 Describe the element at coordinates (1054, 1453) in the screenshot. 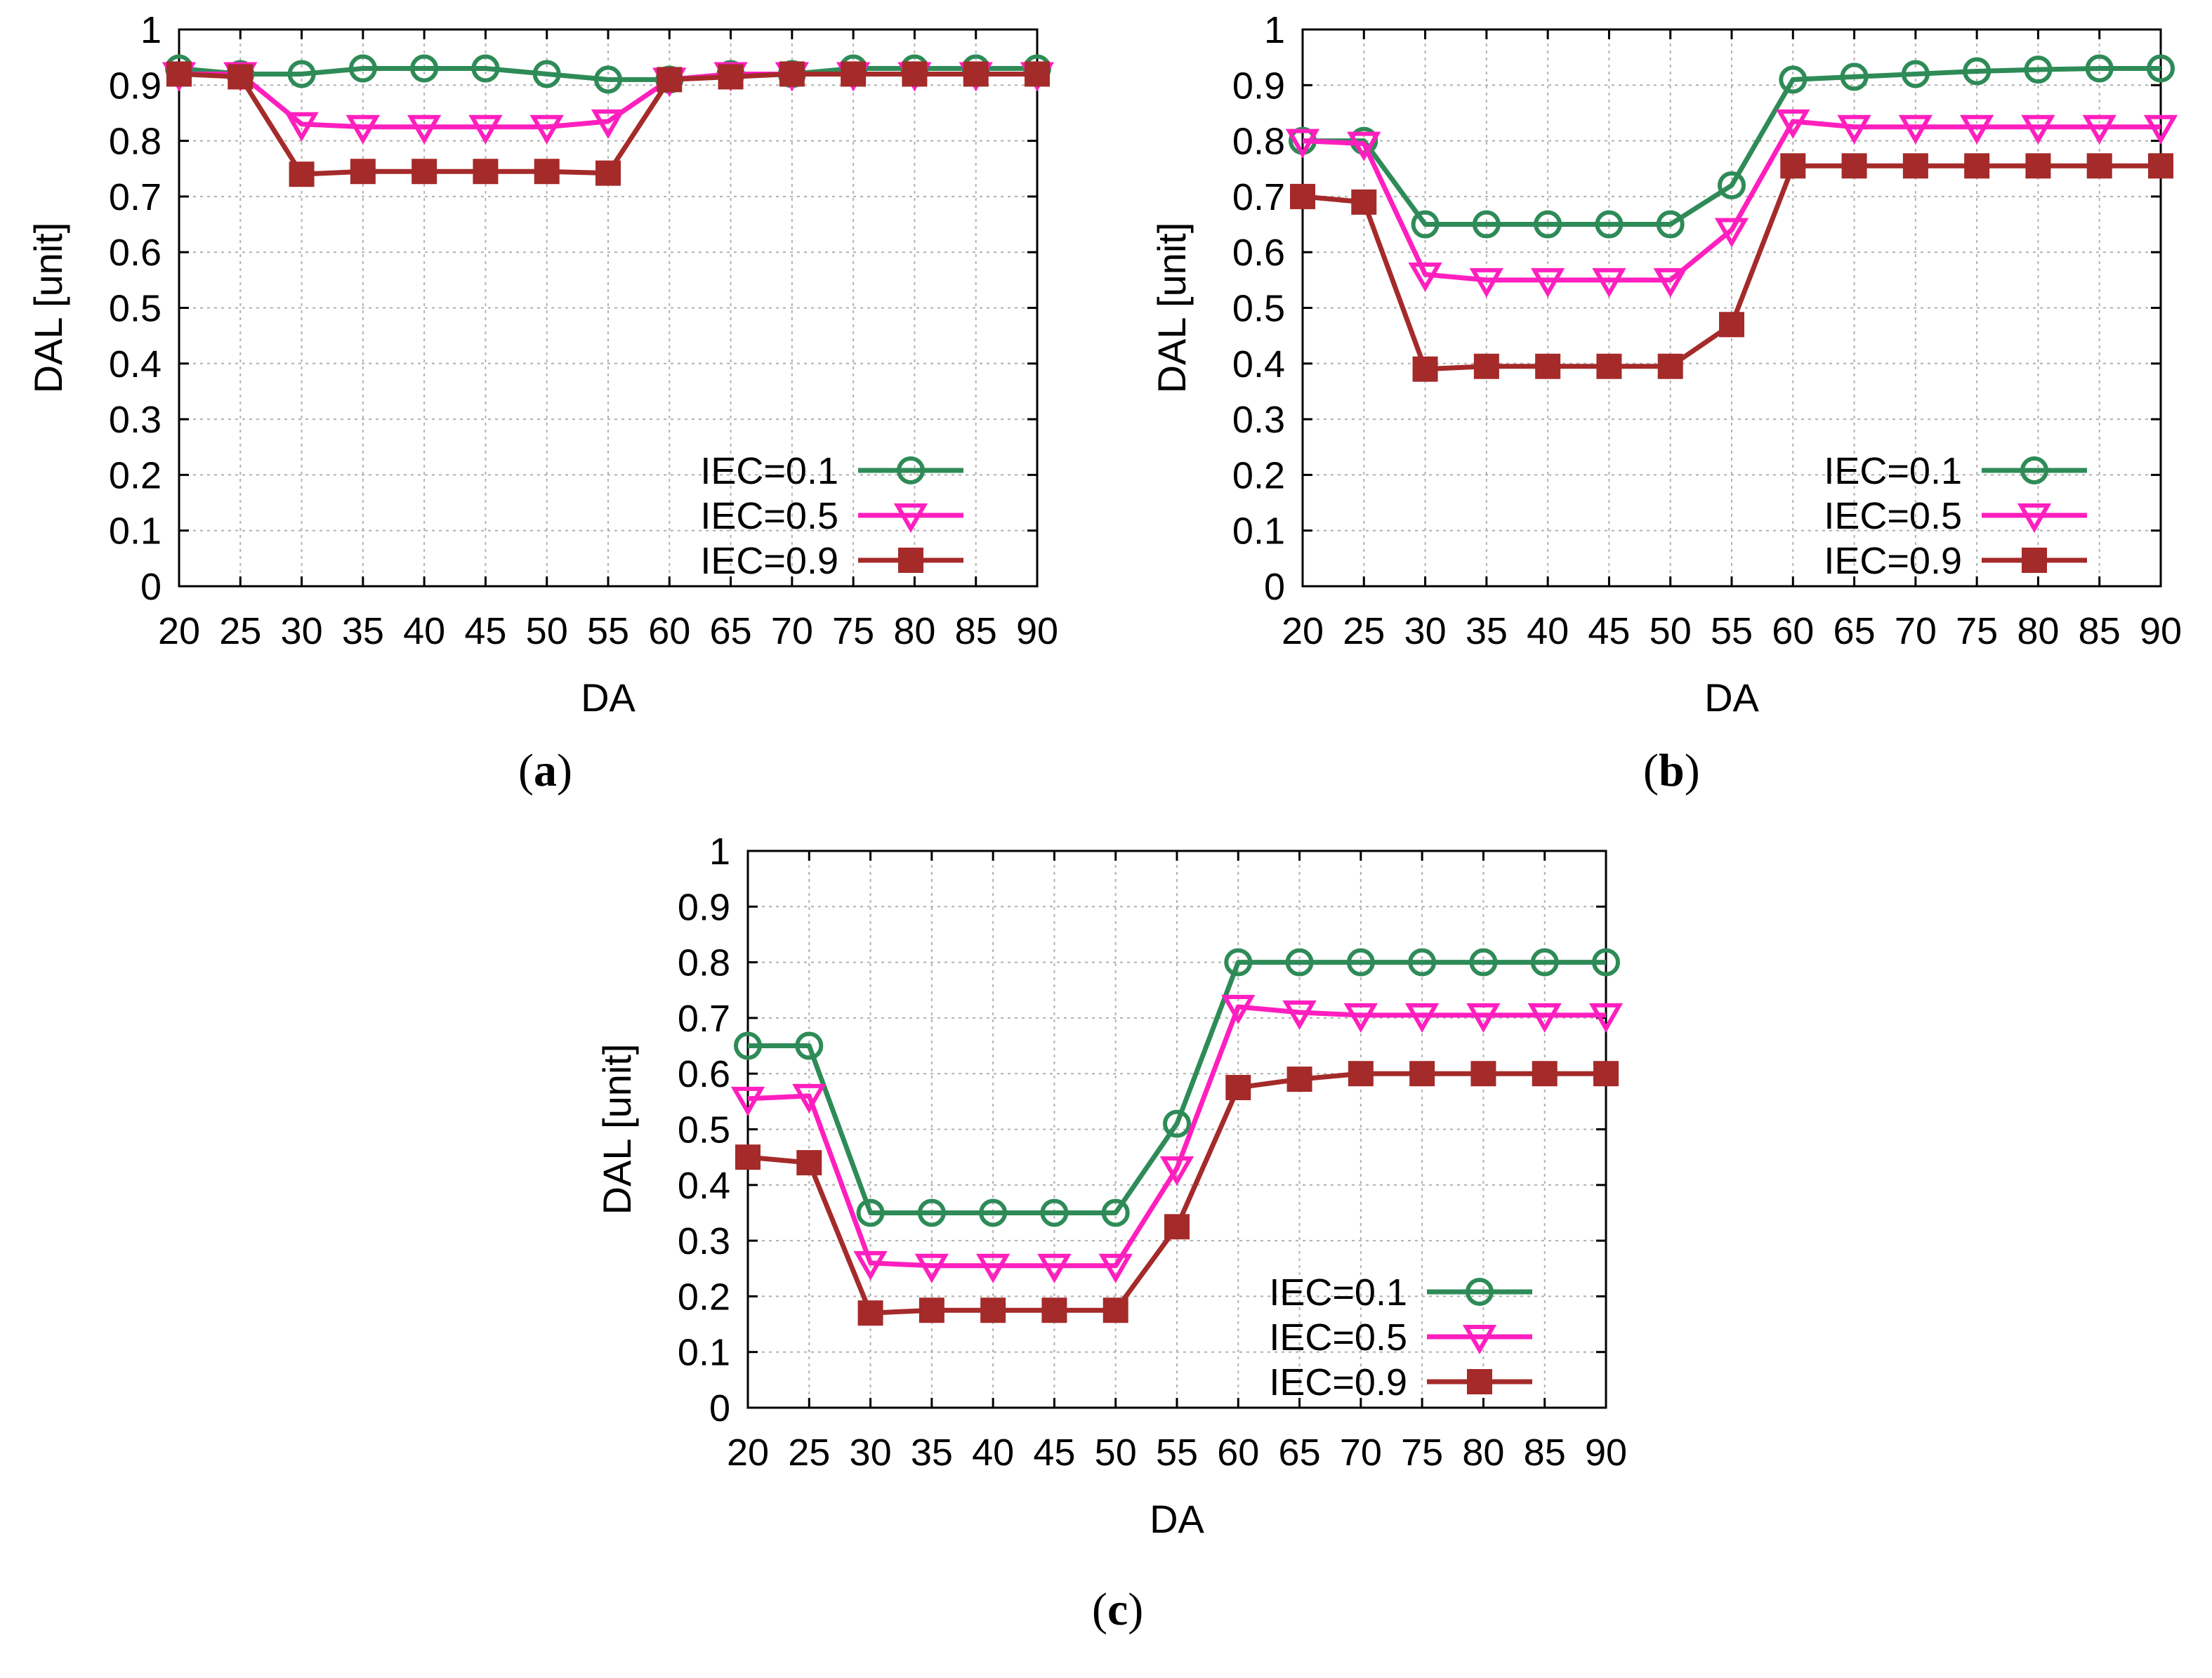

I see `x-tick-label: 45` at that location.